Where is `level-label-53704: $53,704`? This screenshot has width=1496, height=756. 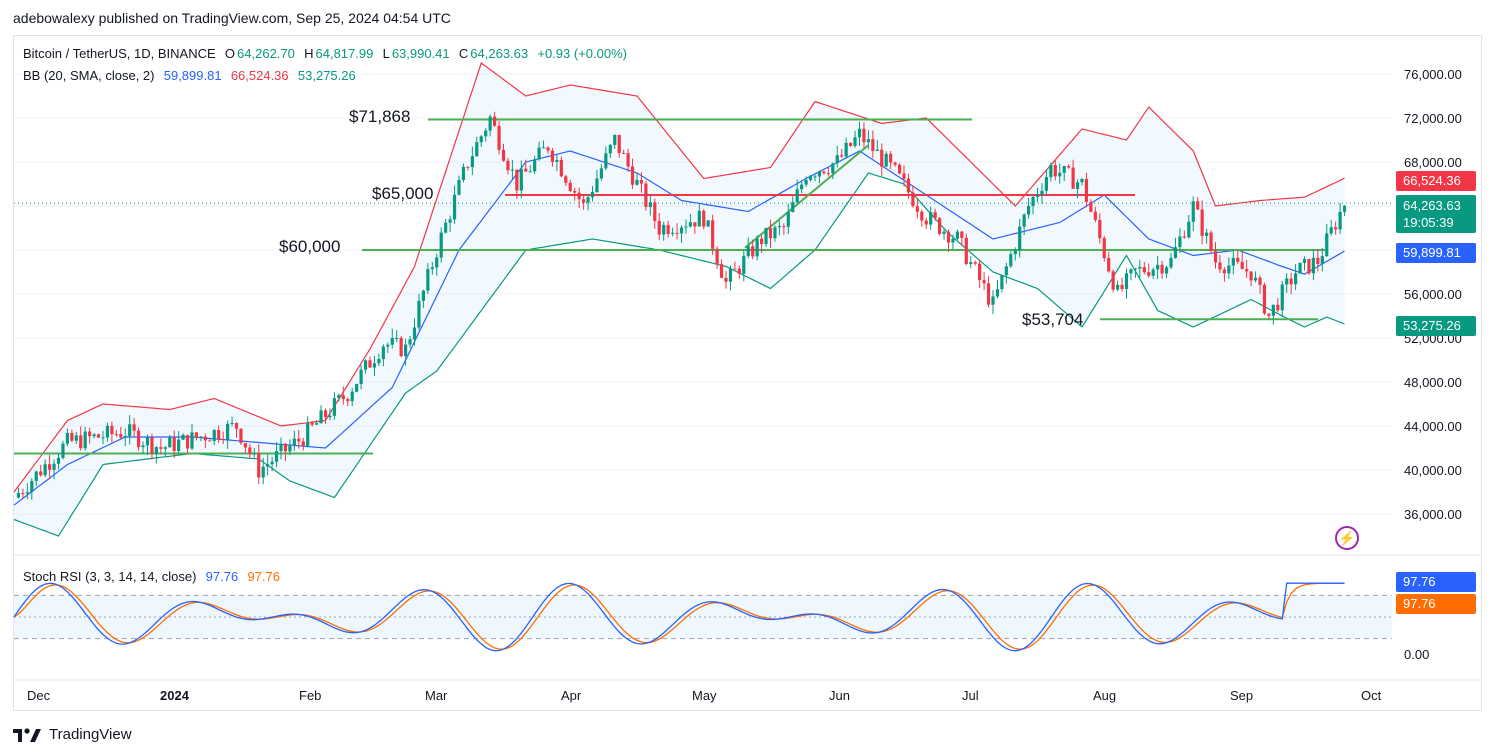
level-label-53704: $53,704 is located at coordinates (1053, 319).